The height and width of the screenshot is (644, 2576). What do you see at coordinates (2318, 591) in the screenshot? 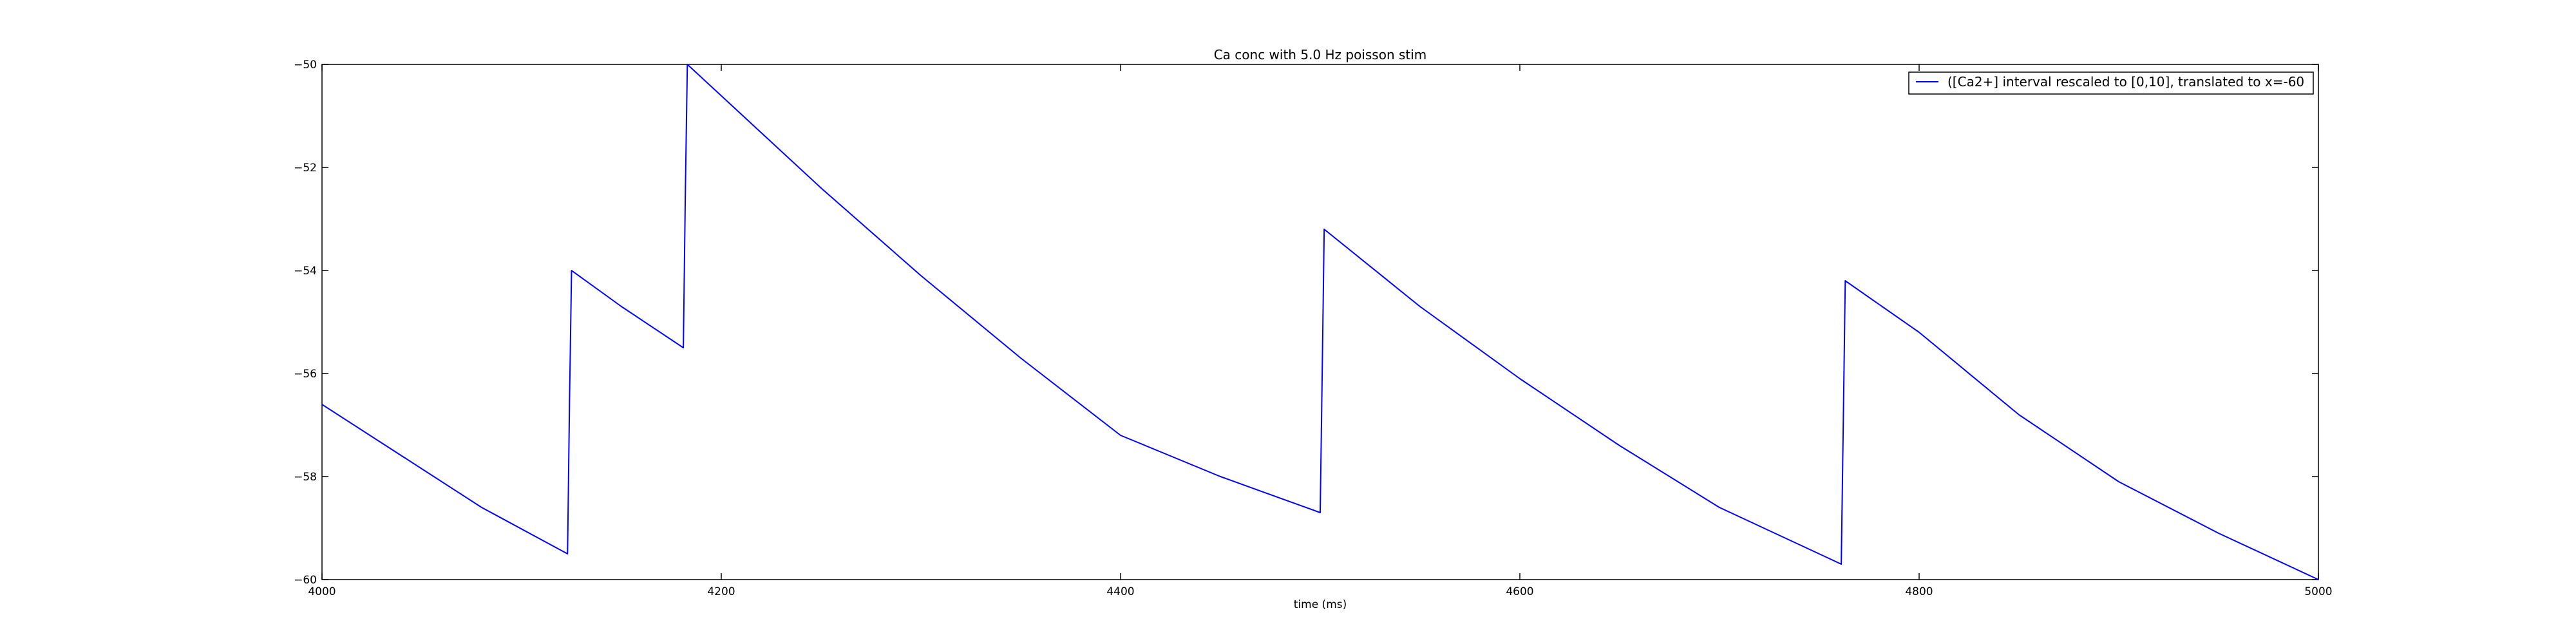
I see `x-tick-label: 5000` at bounding box center [2318, 591].